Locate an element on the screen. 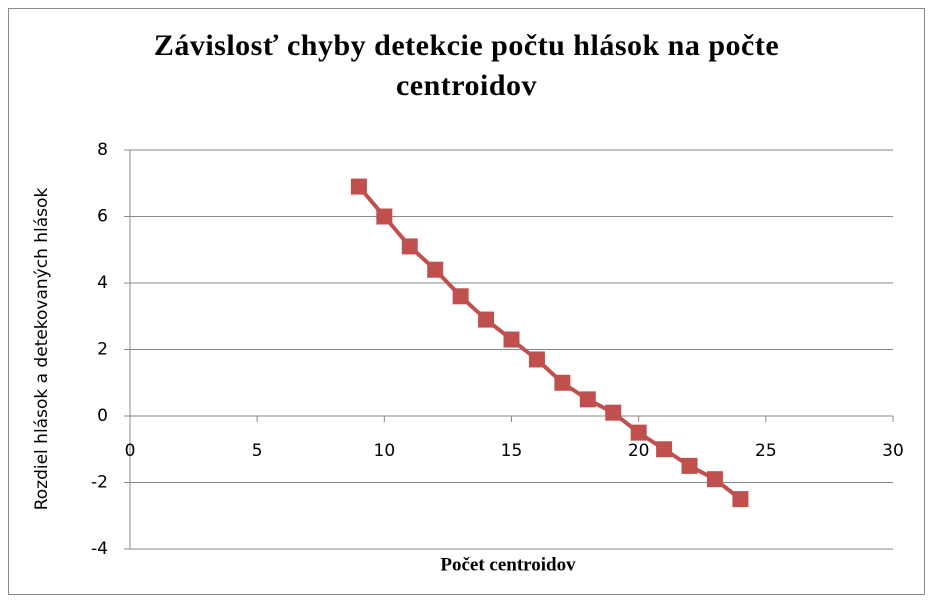 The image size is (933, 602). y-tick-label: -2 is located at coordinates (99, 483).